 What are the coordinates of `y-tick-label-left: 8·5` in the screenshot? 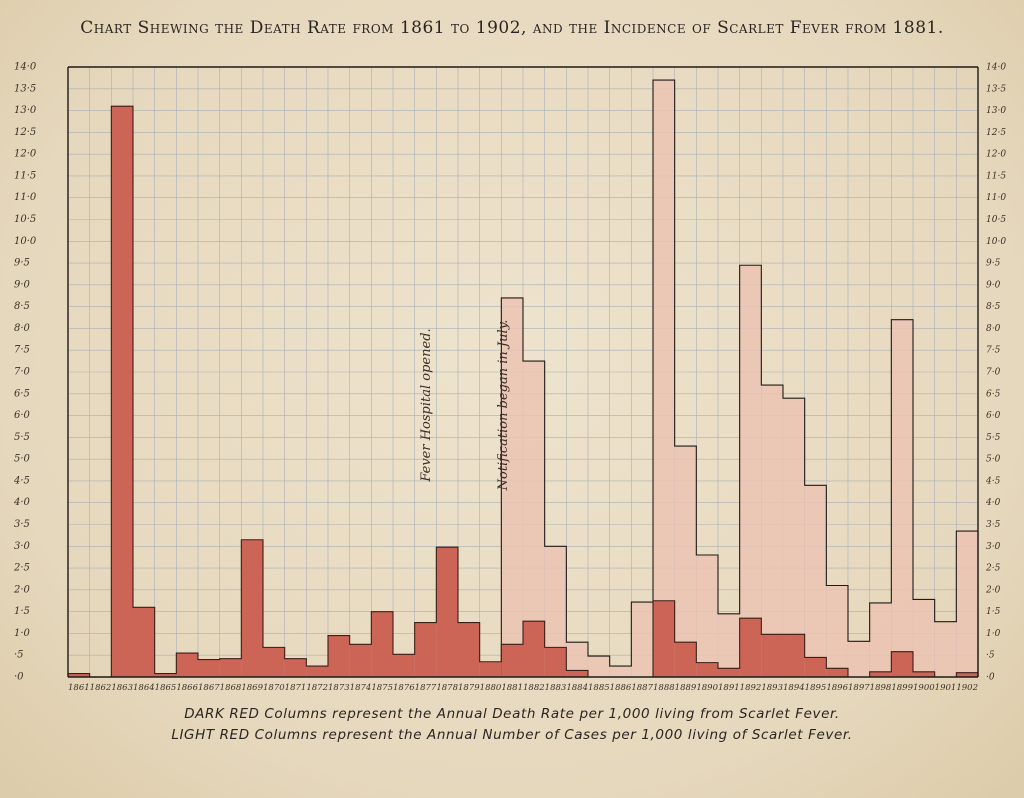 It's located at (22, 306).